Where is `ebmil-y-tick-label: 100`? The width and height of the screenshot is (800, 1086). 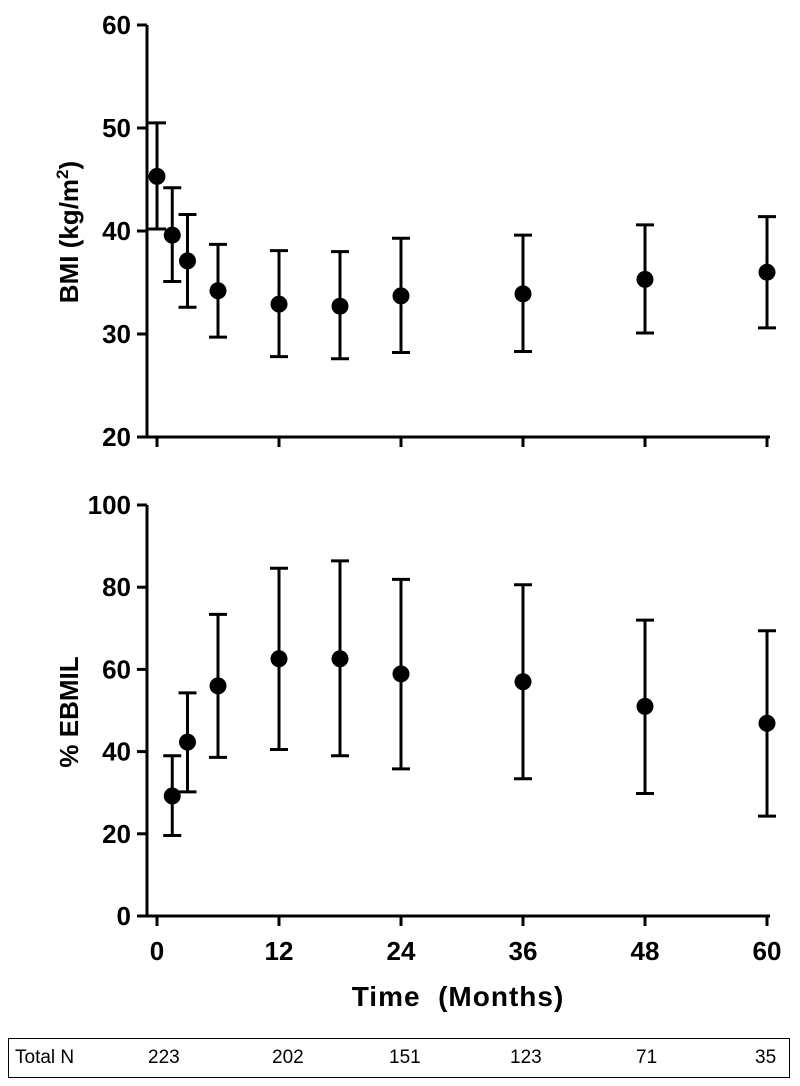
ebmil-y-tick-label: 100 is located at coordinates (109, 505).